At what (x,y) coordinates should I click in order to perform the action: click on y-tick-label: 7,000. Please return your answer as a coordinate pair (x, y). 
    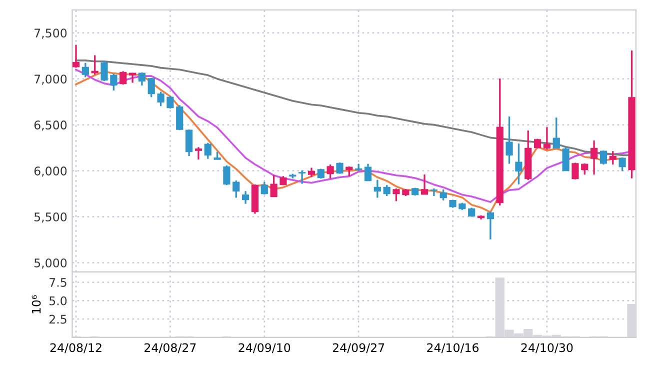
    Looking at the image, I should click on (50, 79).